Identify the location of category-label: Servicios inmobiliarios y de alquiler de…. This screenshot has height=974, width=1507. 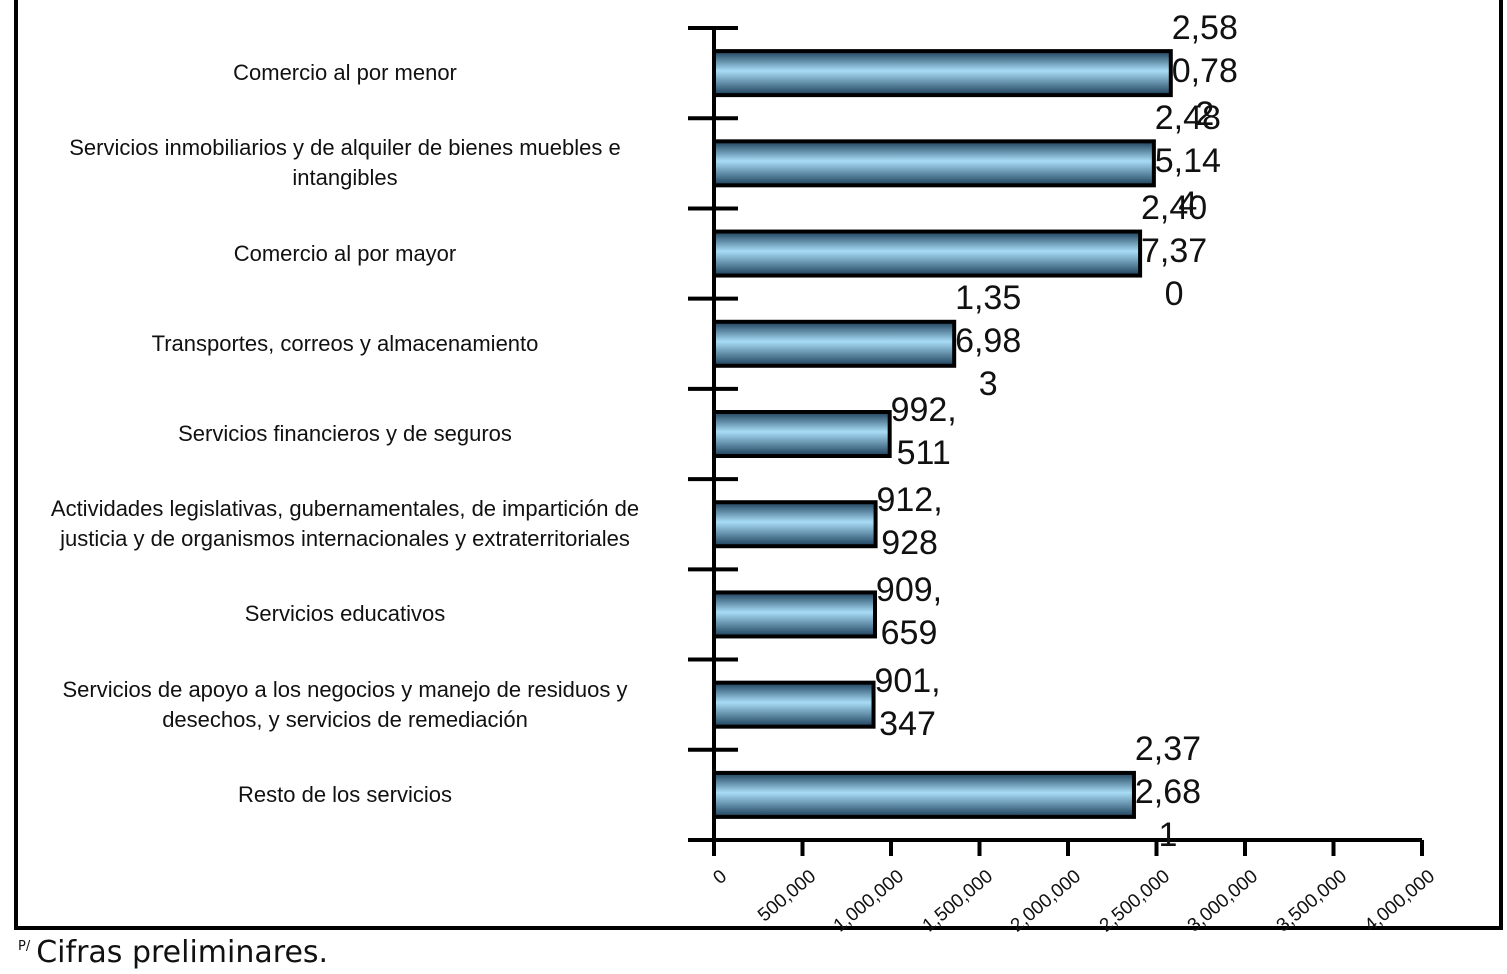
(345, 163).